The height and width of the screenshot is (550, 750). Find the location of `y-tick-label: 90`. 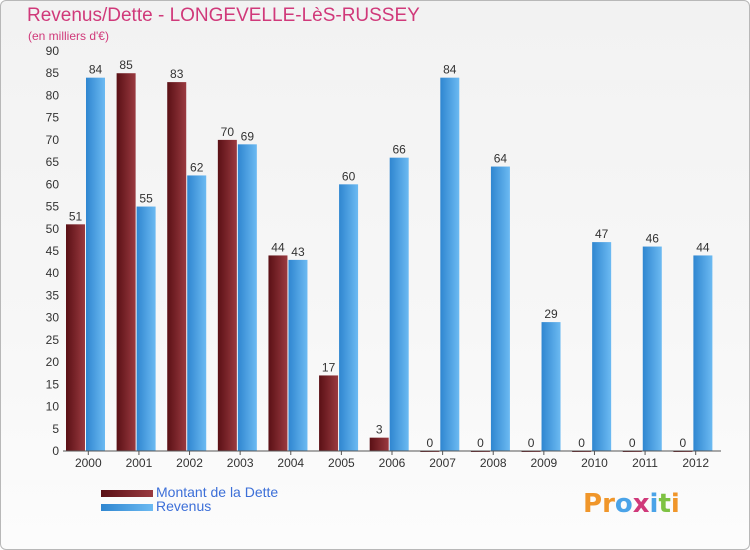

y-tick-label: 90 is located at coordinates (53, 51).